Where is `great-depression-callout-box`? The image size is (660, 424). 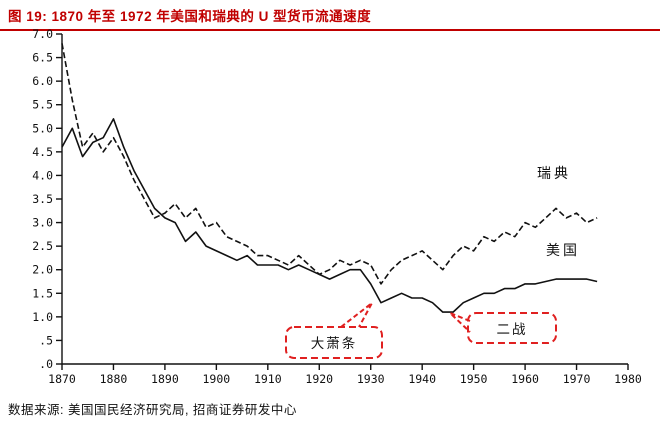 great-depression-callout-box is located at coordinates (334, 342).